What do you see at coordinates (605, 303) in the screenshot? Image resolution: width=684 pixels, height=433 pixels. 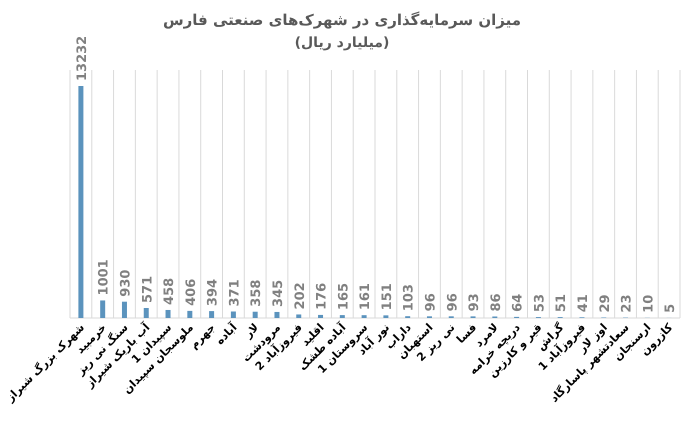 I see `data-label: 29` at bounding box center [605, 303].